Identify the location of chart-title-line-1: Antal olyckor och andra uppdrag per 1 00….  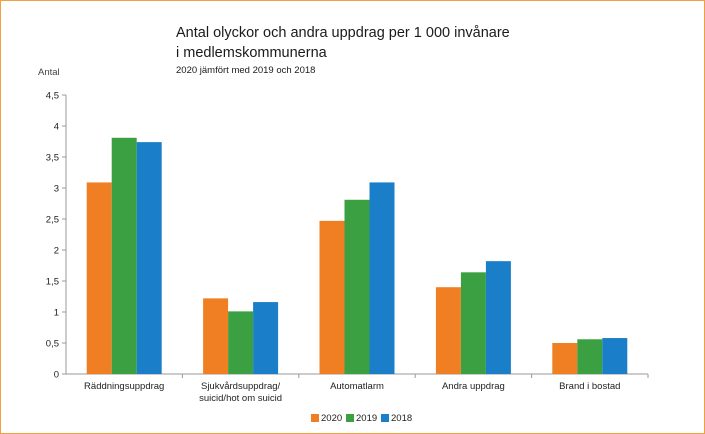
(343, 33).